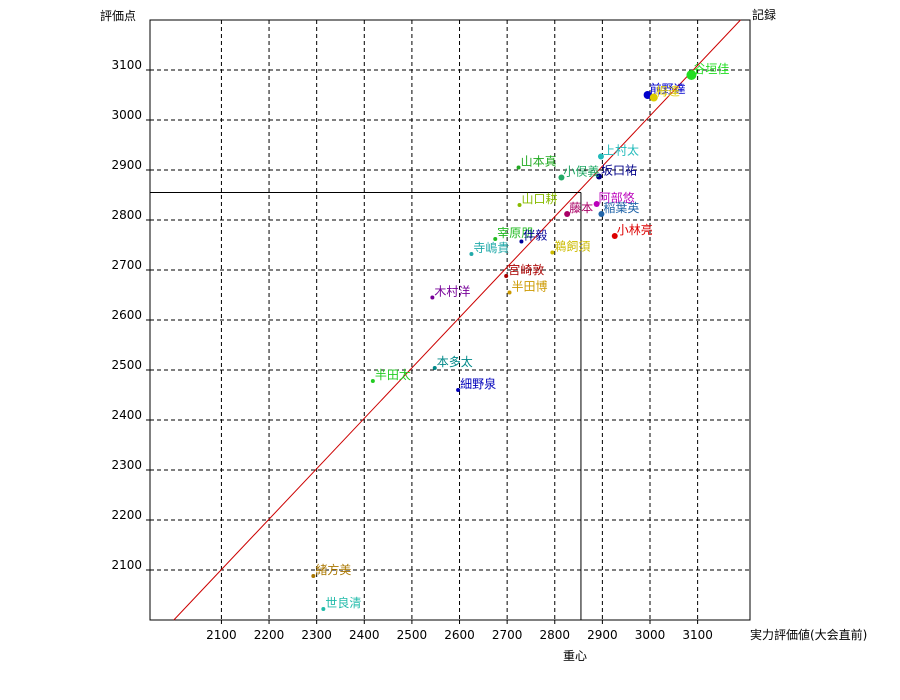  I want to click on data-point-label: 藤本, so click(581, 208).